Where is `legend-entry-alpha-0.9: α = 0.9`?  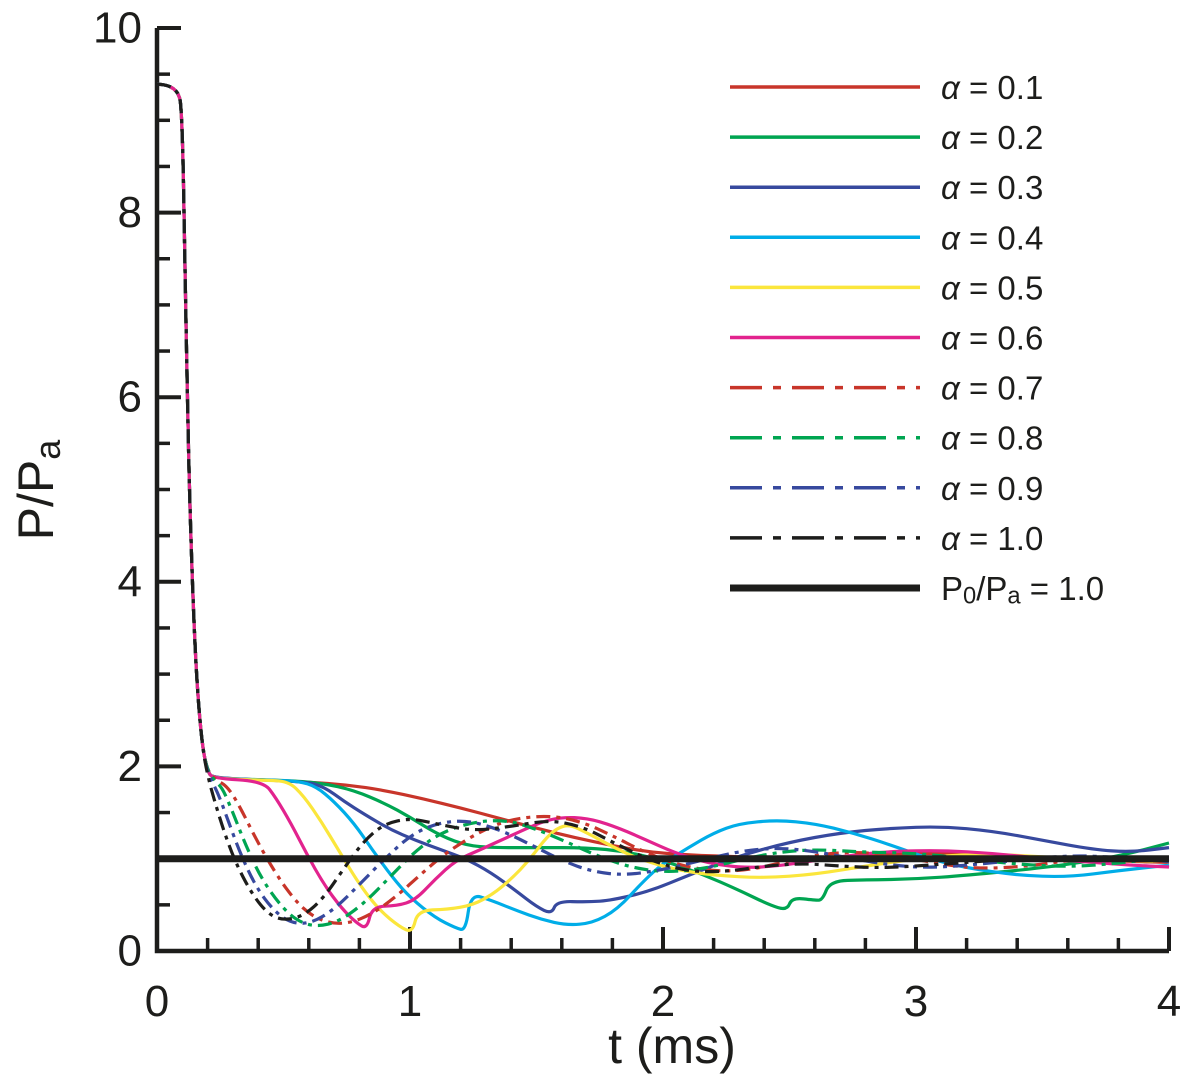
legend-entry-alpha-0.9: α = 0.9 is located at coordinates (886, 487).